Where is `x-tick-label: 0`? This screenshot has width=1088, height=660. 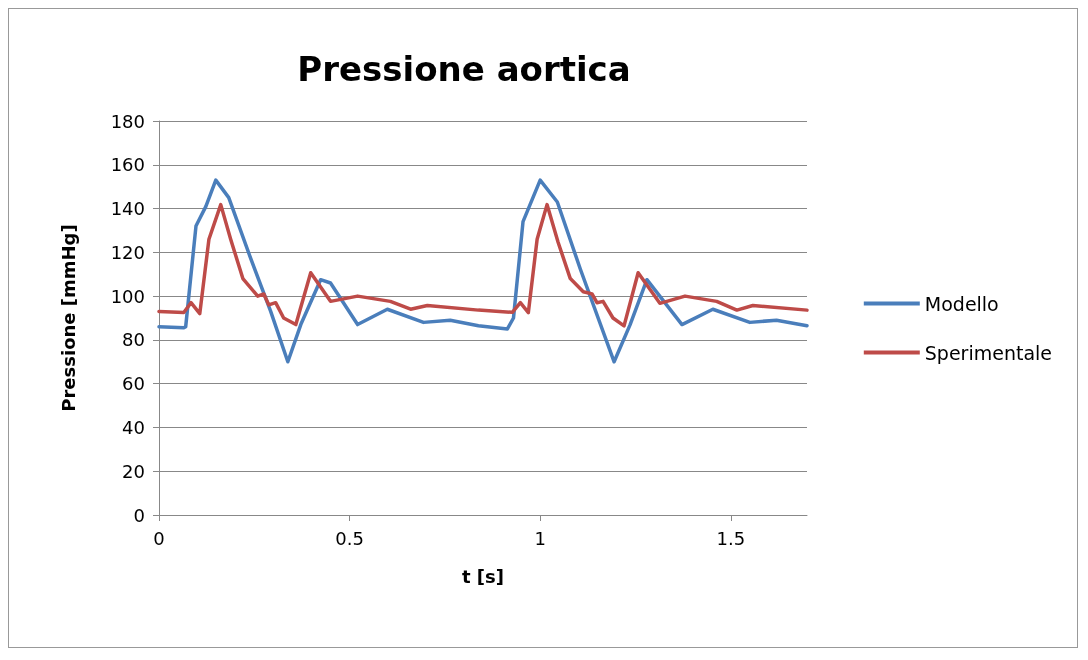 x-tick-label: 0 is located at coordinates (159, 538).